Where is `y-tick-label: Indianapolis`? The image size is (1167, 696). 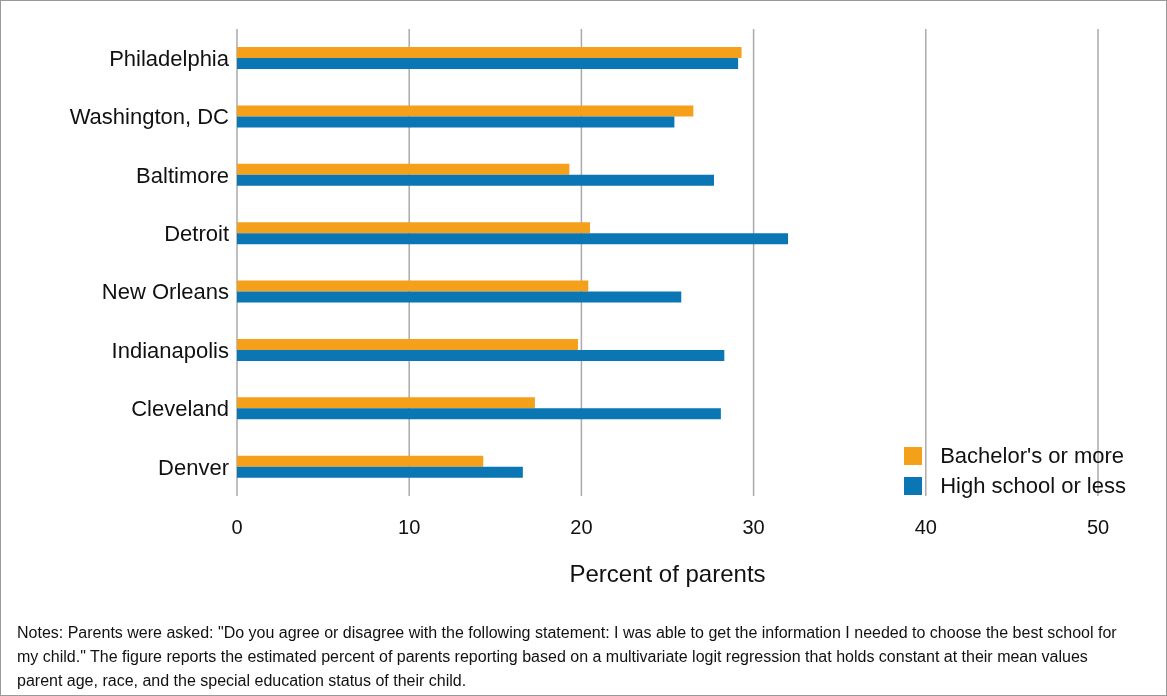 y-tick-label: Indianapolis is located at coordinates (170, 350).